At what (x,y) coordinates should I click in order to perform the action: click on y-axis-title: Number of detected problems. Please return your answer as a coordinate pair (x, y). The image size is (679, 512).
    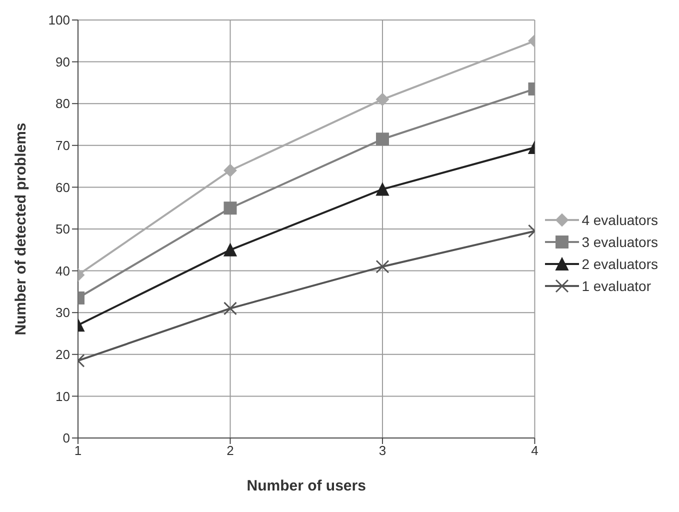
    Looking at the image, I should click on (21, 229).